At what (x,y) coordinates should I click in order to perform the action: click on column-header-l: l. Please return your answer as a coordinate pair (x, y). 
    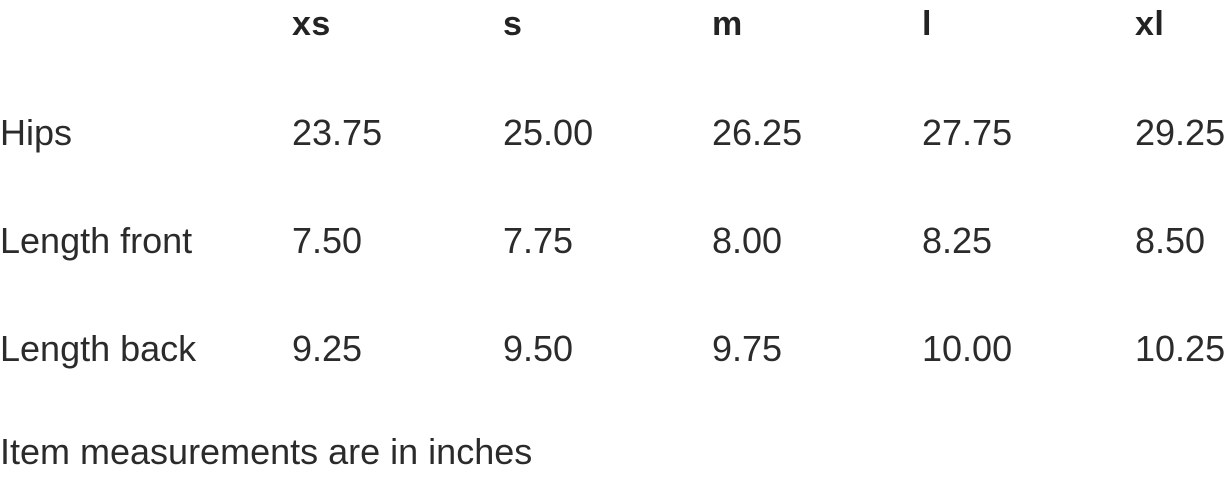
    Looking at the image, I should click on (927, 24).